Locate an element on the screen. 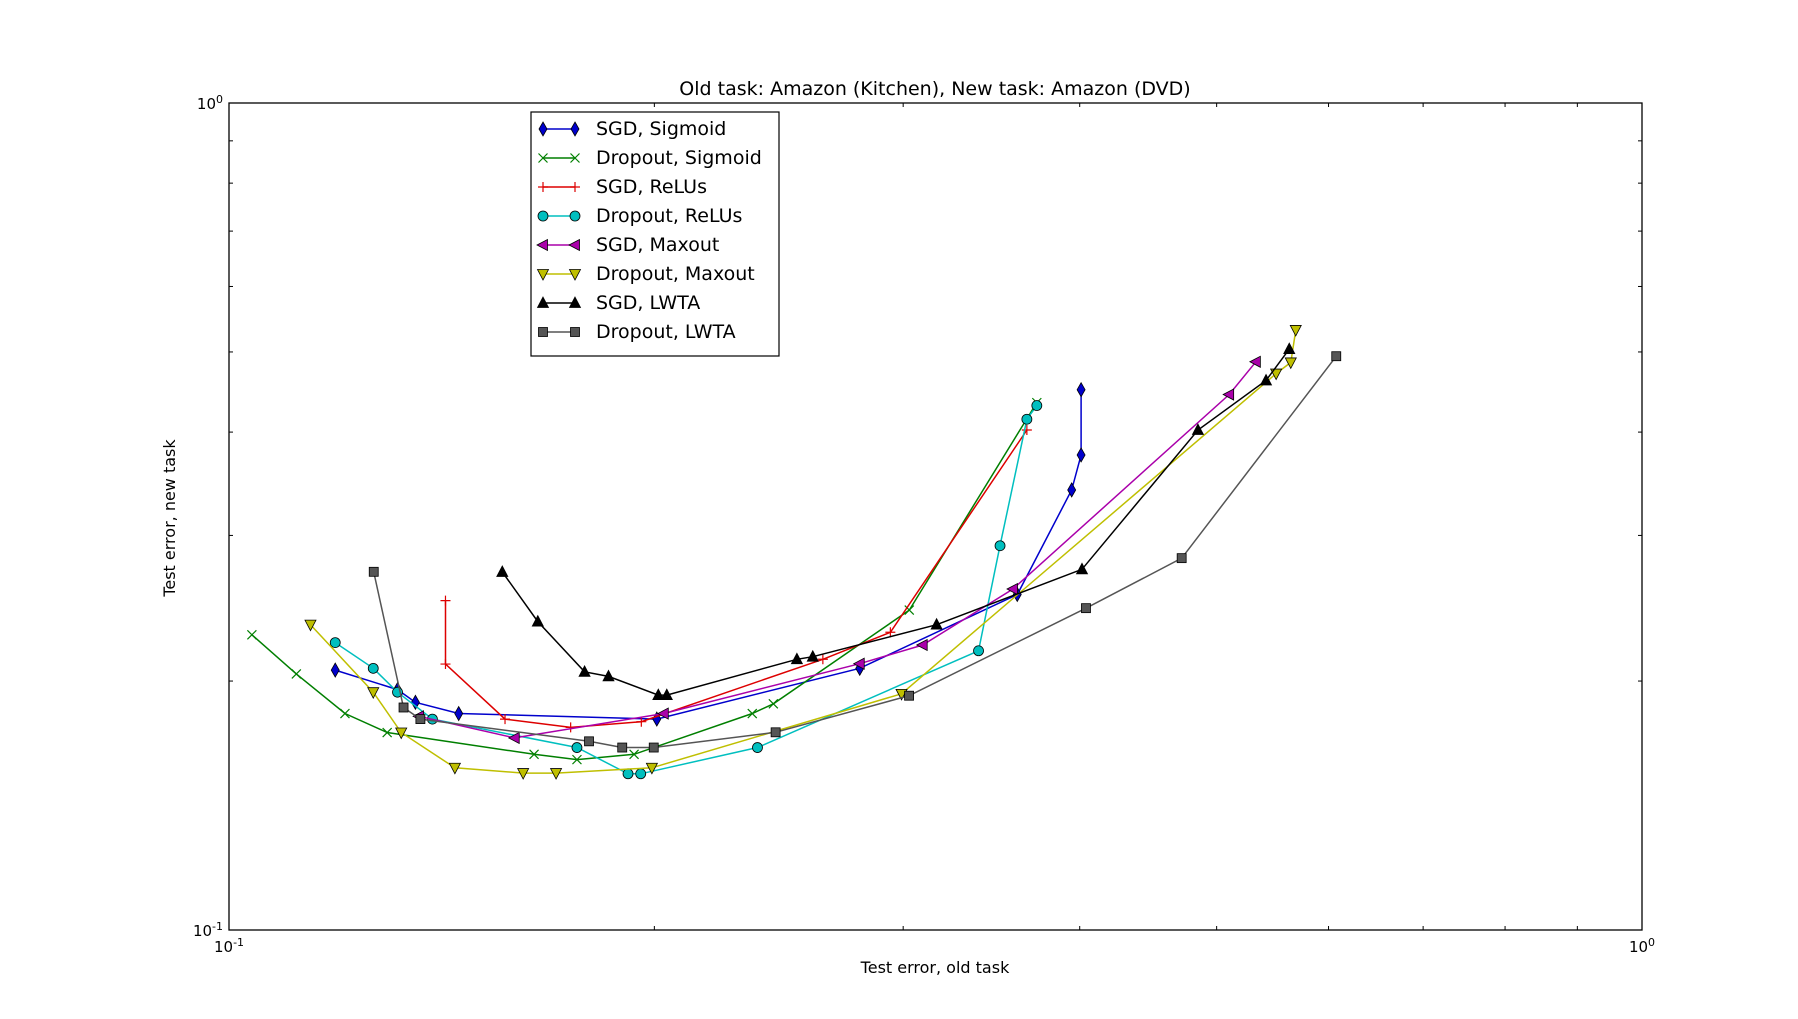 The image size is (1798, 1019). series-sgd-relus is located at coordinates (736, 579).